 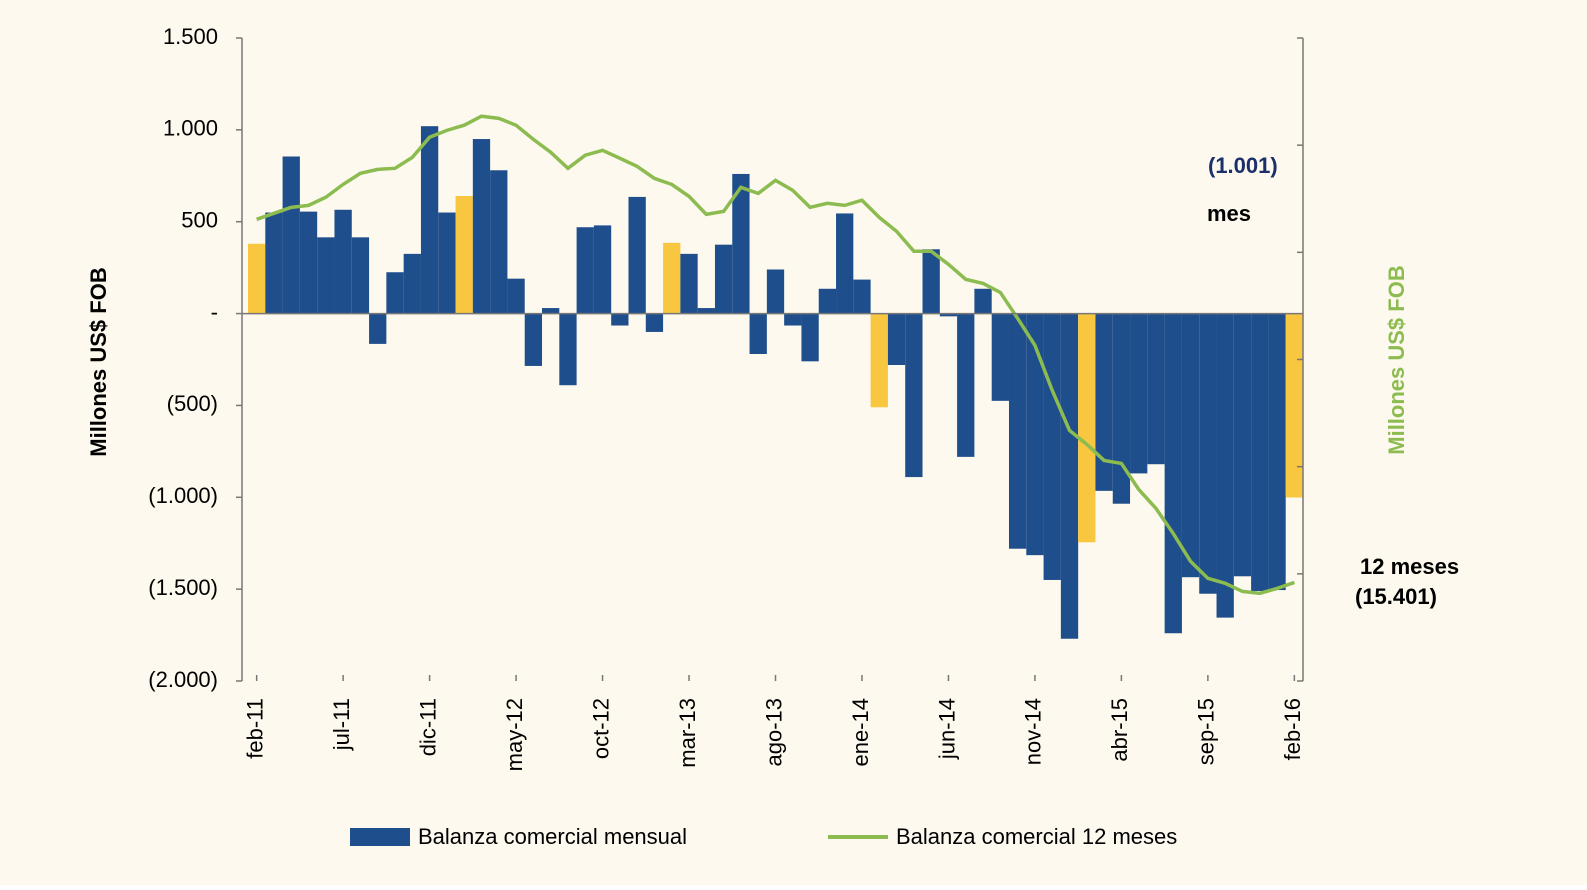 I want to click on x-tick-label: abr-15, so click(x=1119, y=730).